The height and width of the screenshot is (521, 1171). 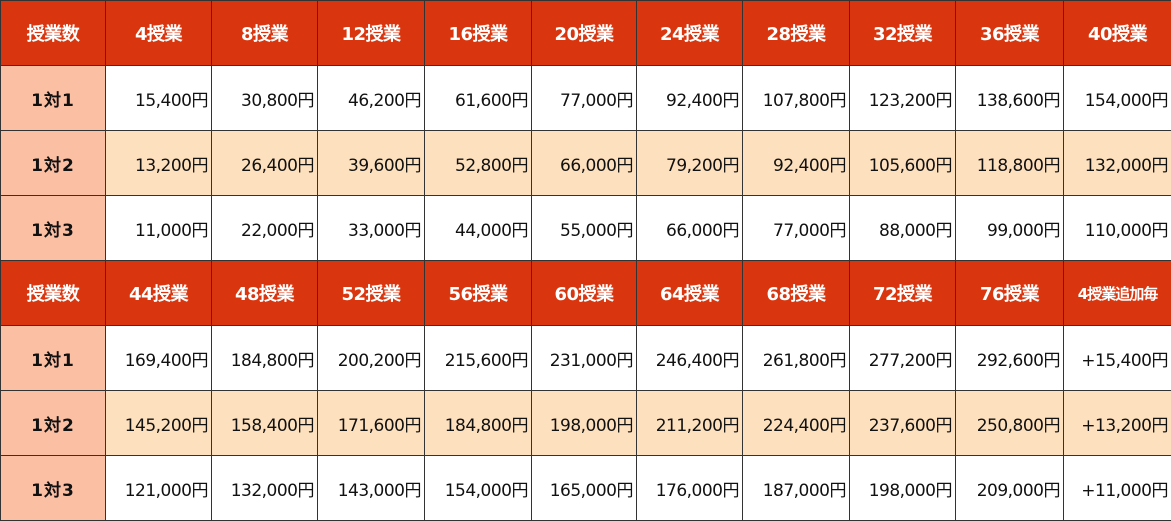 I want to click on header-cell-lesson-plan: 12授業, so click(x=371, y=33).